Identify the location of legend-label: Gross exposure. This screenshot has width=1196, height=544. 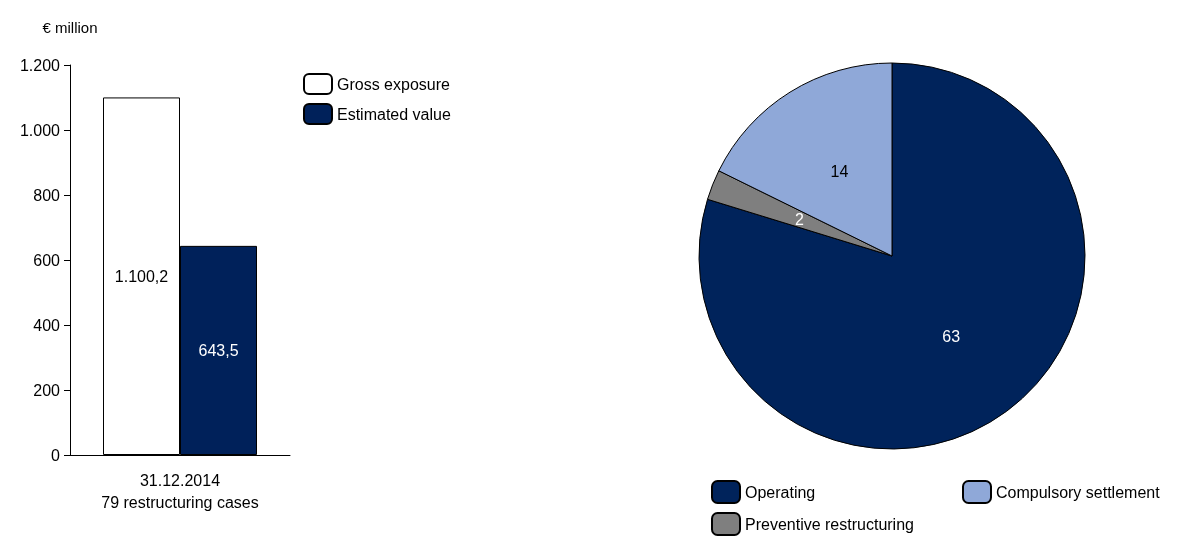
(394, 84).